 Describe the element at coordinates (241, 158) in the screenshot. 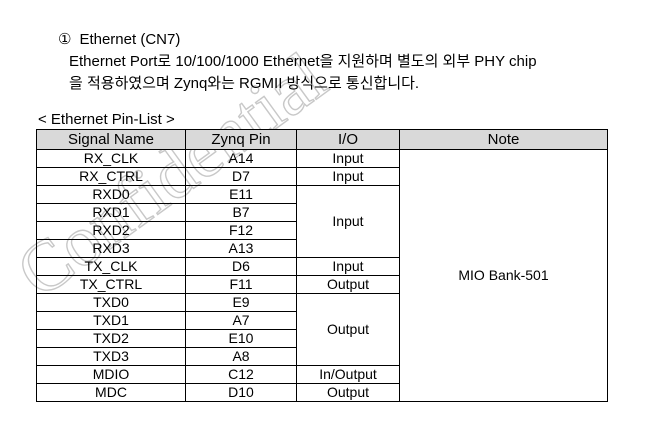

I see `pin-cell: A14` at that location.